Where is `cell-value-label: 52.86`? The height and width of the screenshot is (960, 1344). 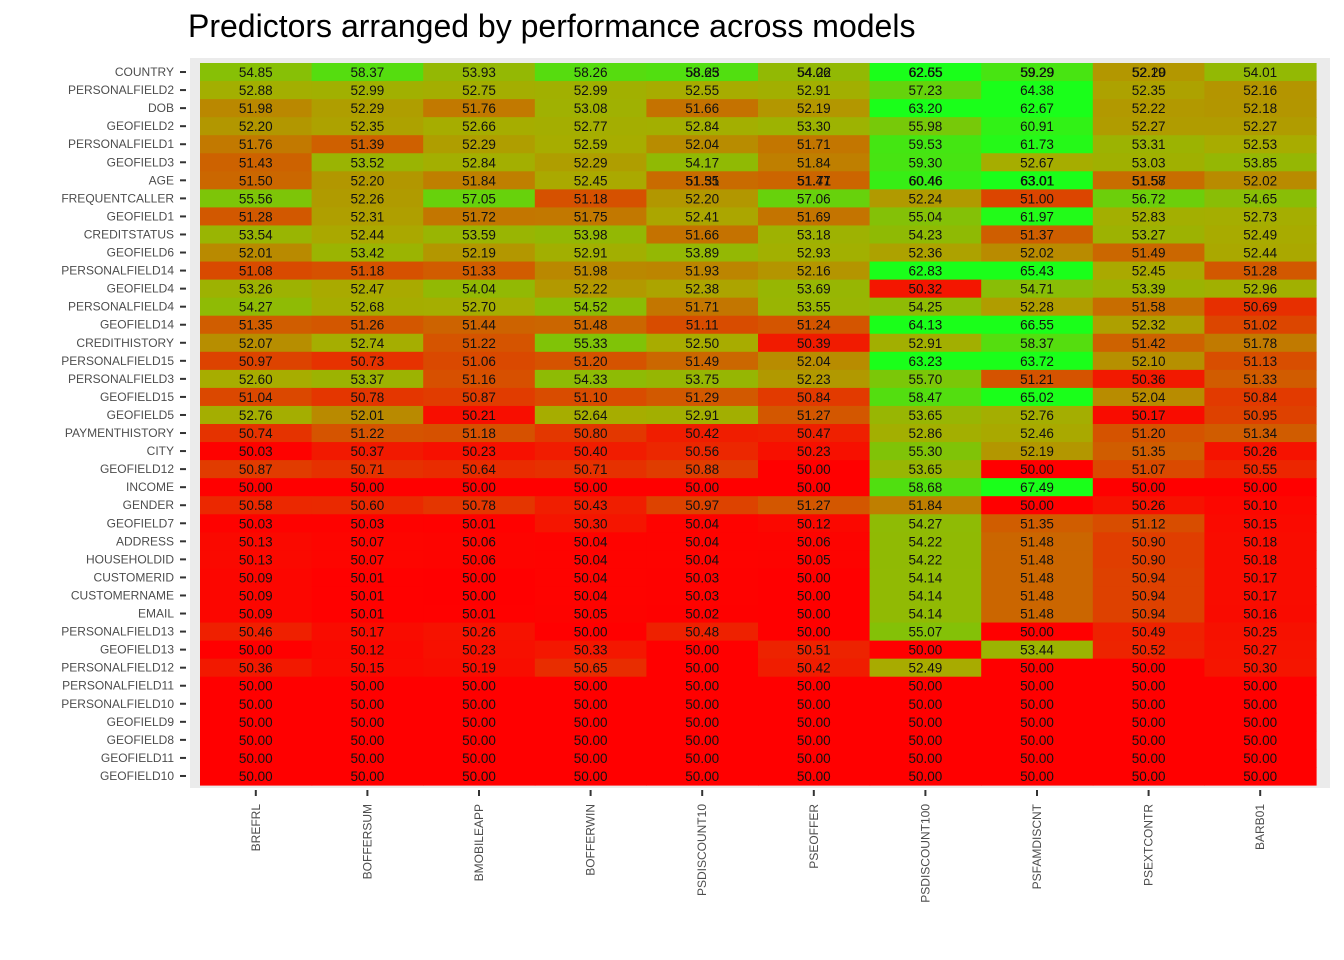 cell-value-label: 52.86 is located at coordinates (926, 433).